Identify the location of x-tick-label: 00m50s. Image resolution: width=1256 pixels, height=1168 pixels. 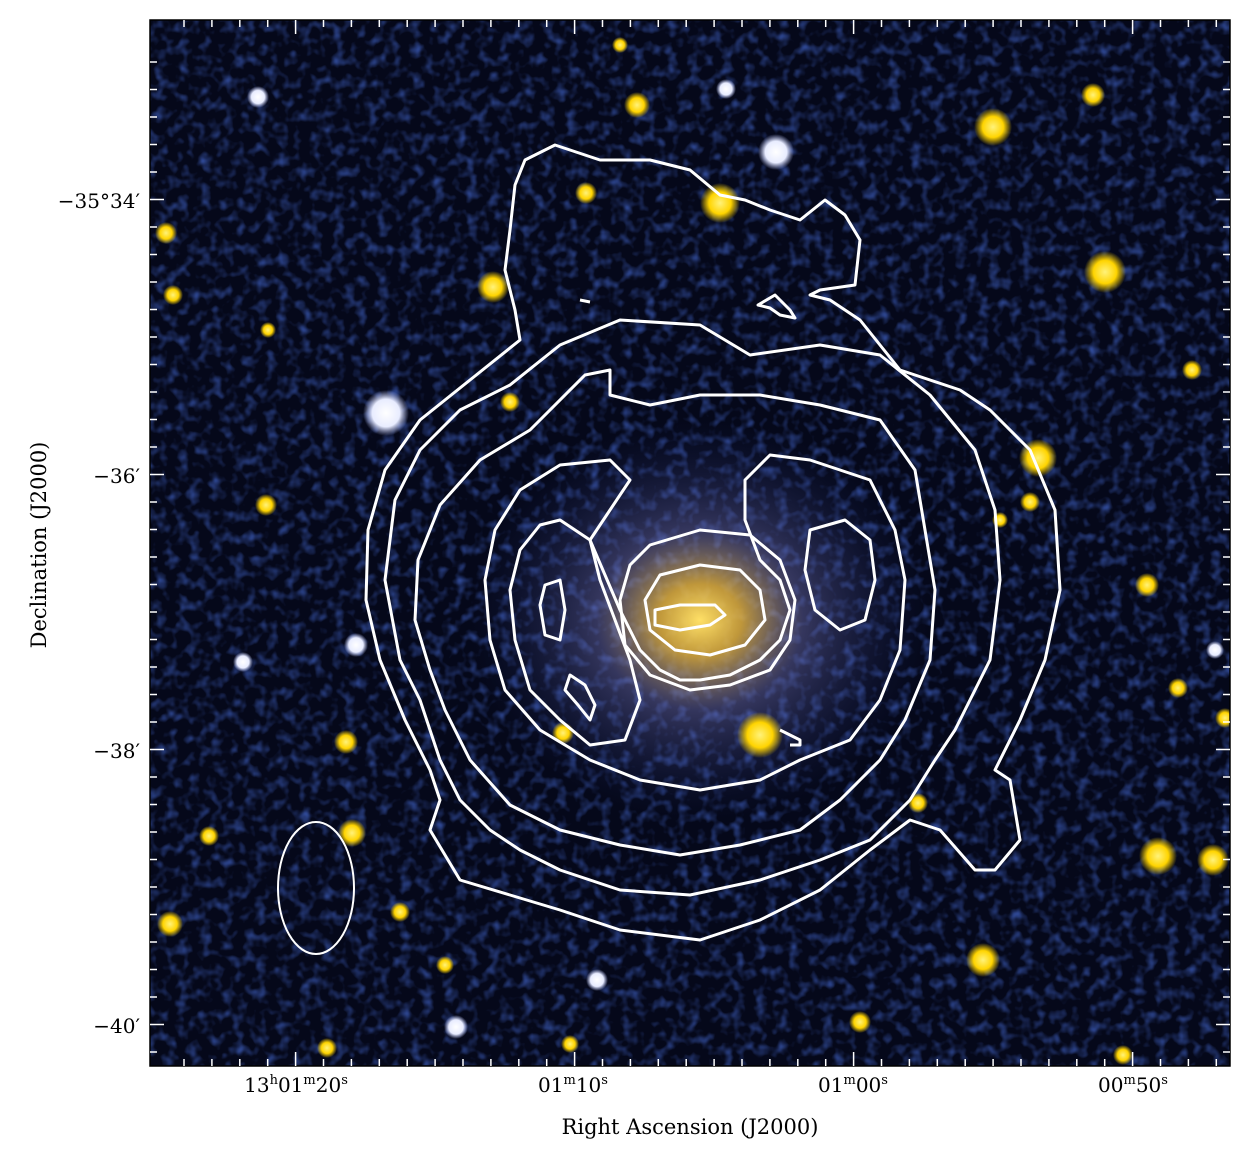
(1133, 1085).